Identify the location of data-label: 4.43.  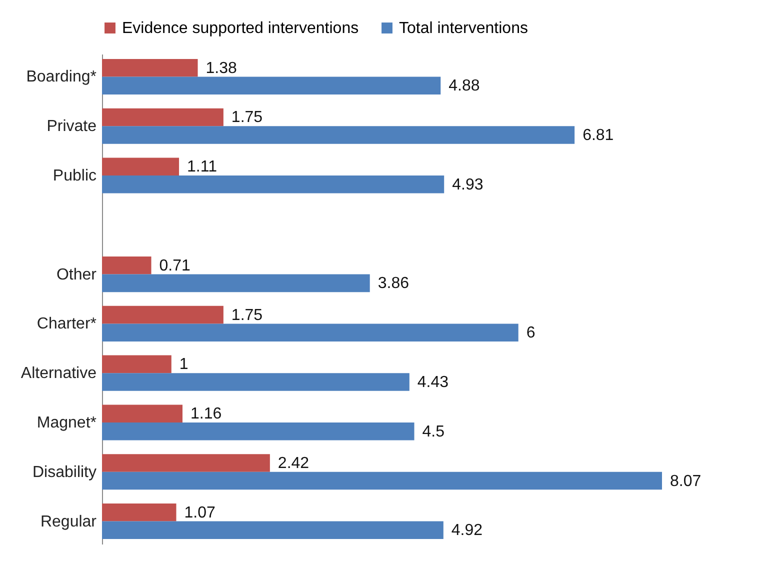
(433, 382).